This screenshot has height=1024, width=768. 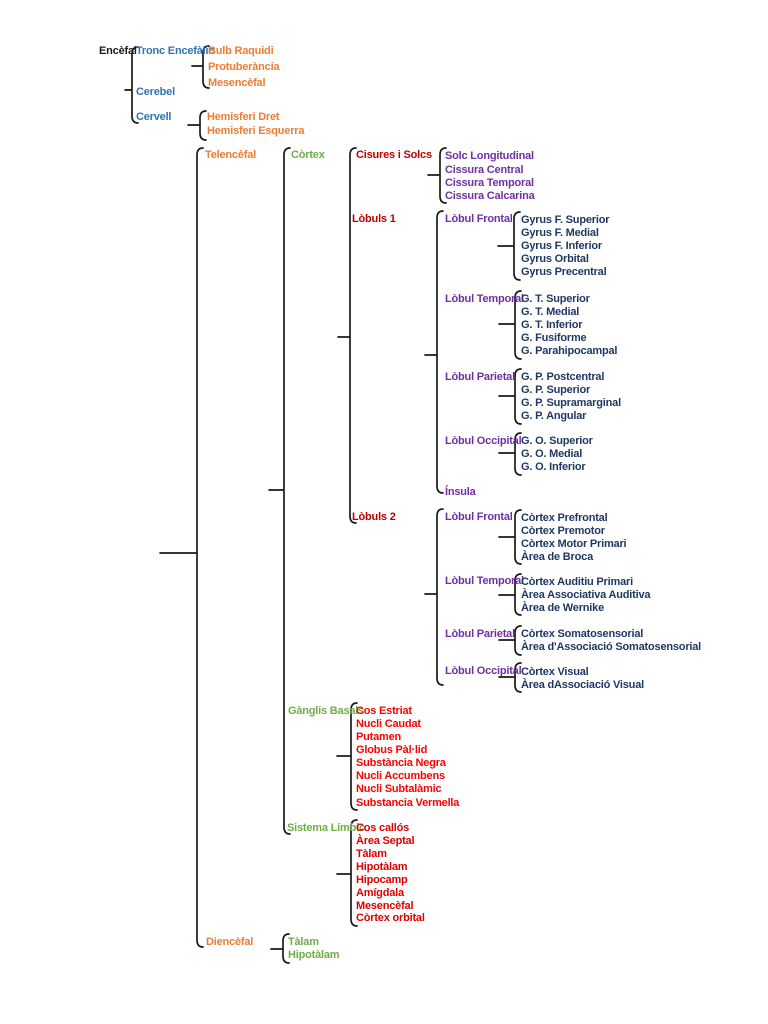 What do you see at coordinates (400, 776) in the screenshot?
I see `node-nucli-accumbens: Nucli Accumbens` at bounding box center [400, 776].